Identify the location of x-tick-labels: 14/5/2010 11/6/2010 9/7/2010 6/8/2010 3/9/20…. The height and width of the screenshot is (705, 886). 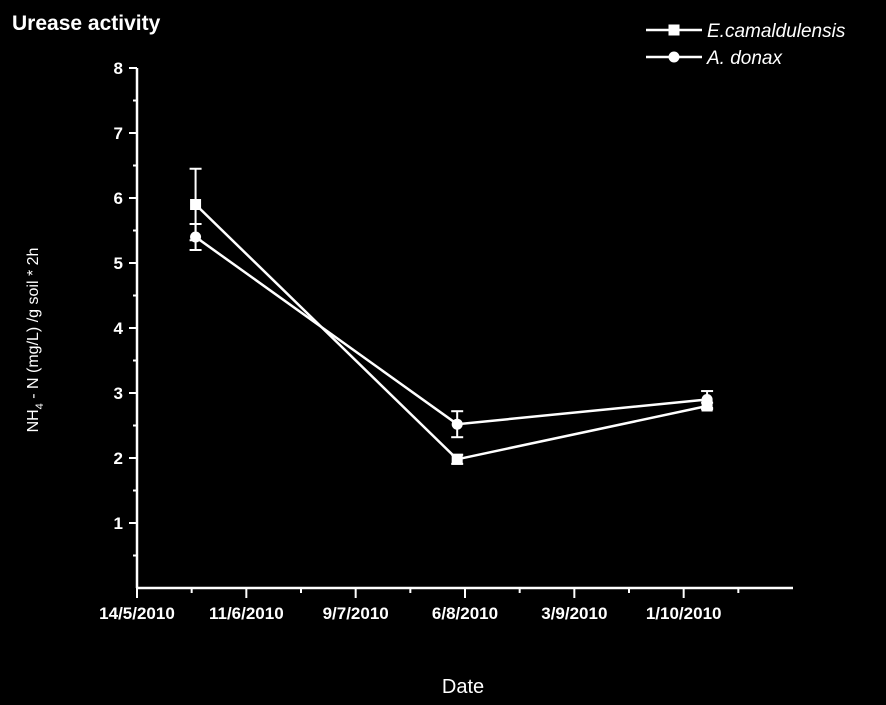
(410, 613).